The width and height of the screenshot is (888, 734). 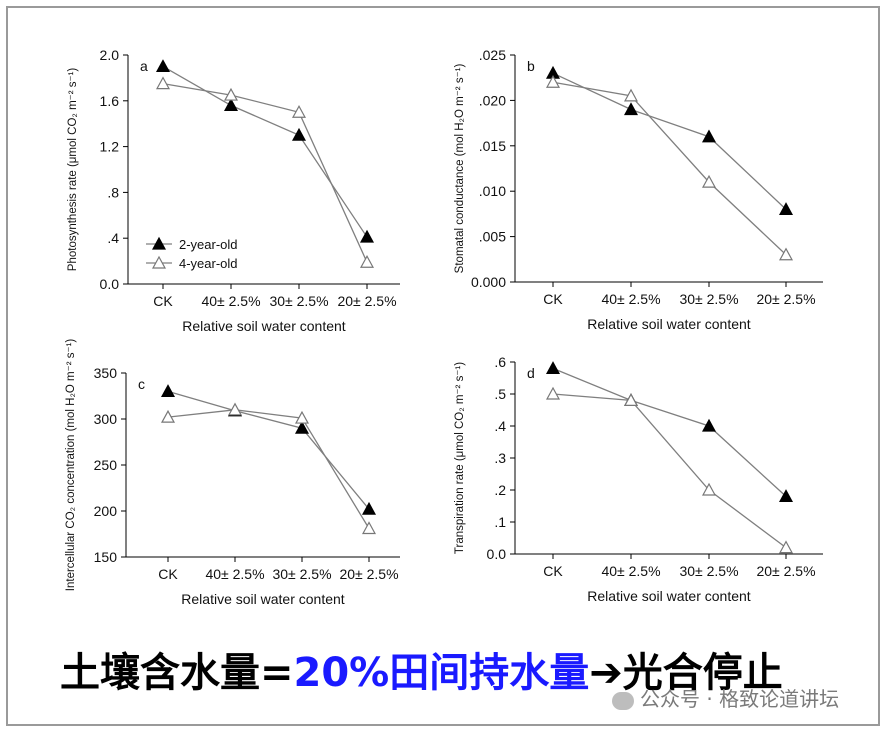 What do you see at coordinates (500, 522) in the screenshot?
I see `y-tick-label: .1` at bounding box center [500, 522].